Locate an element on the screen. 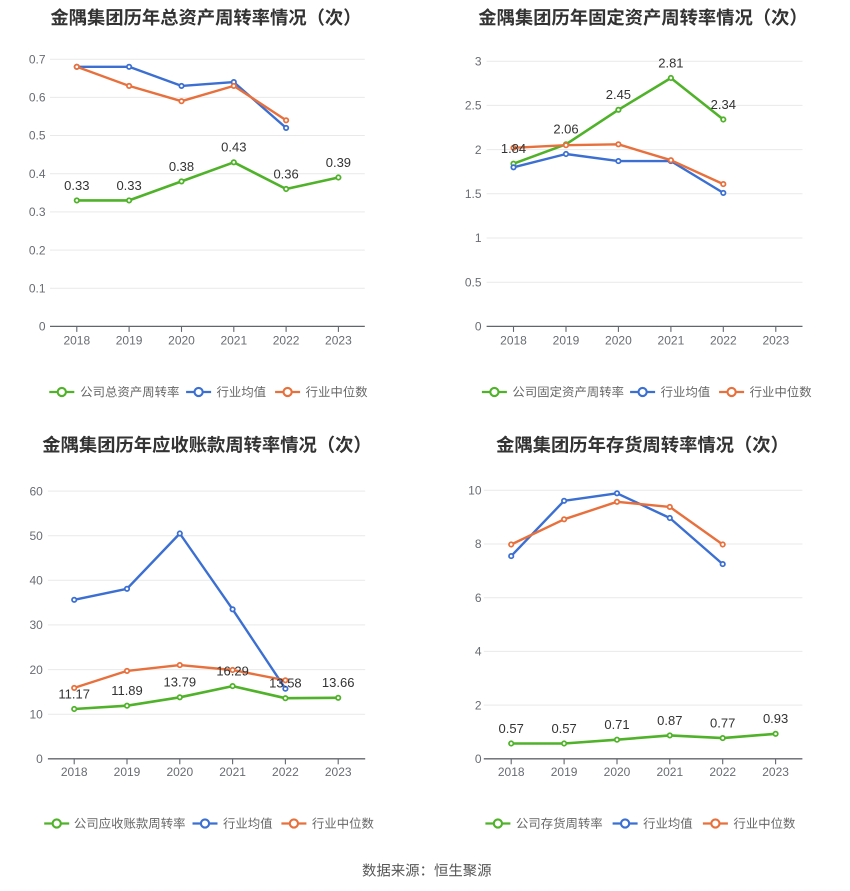 Image resolution: width=850 pixels, height=891 pixels. svg-text: 0.7 is located at coordinates (37, 59).